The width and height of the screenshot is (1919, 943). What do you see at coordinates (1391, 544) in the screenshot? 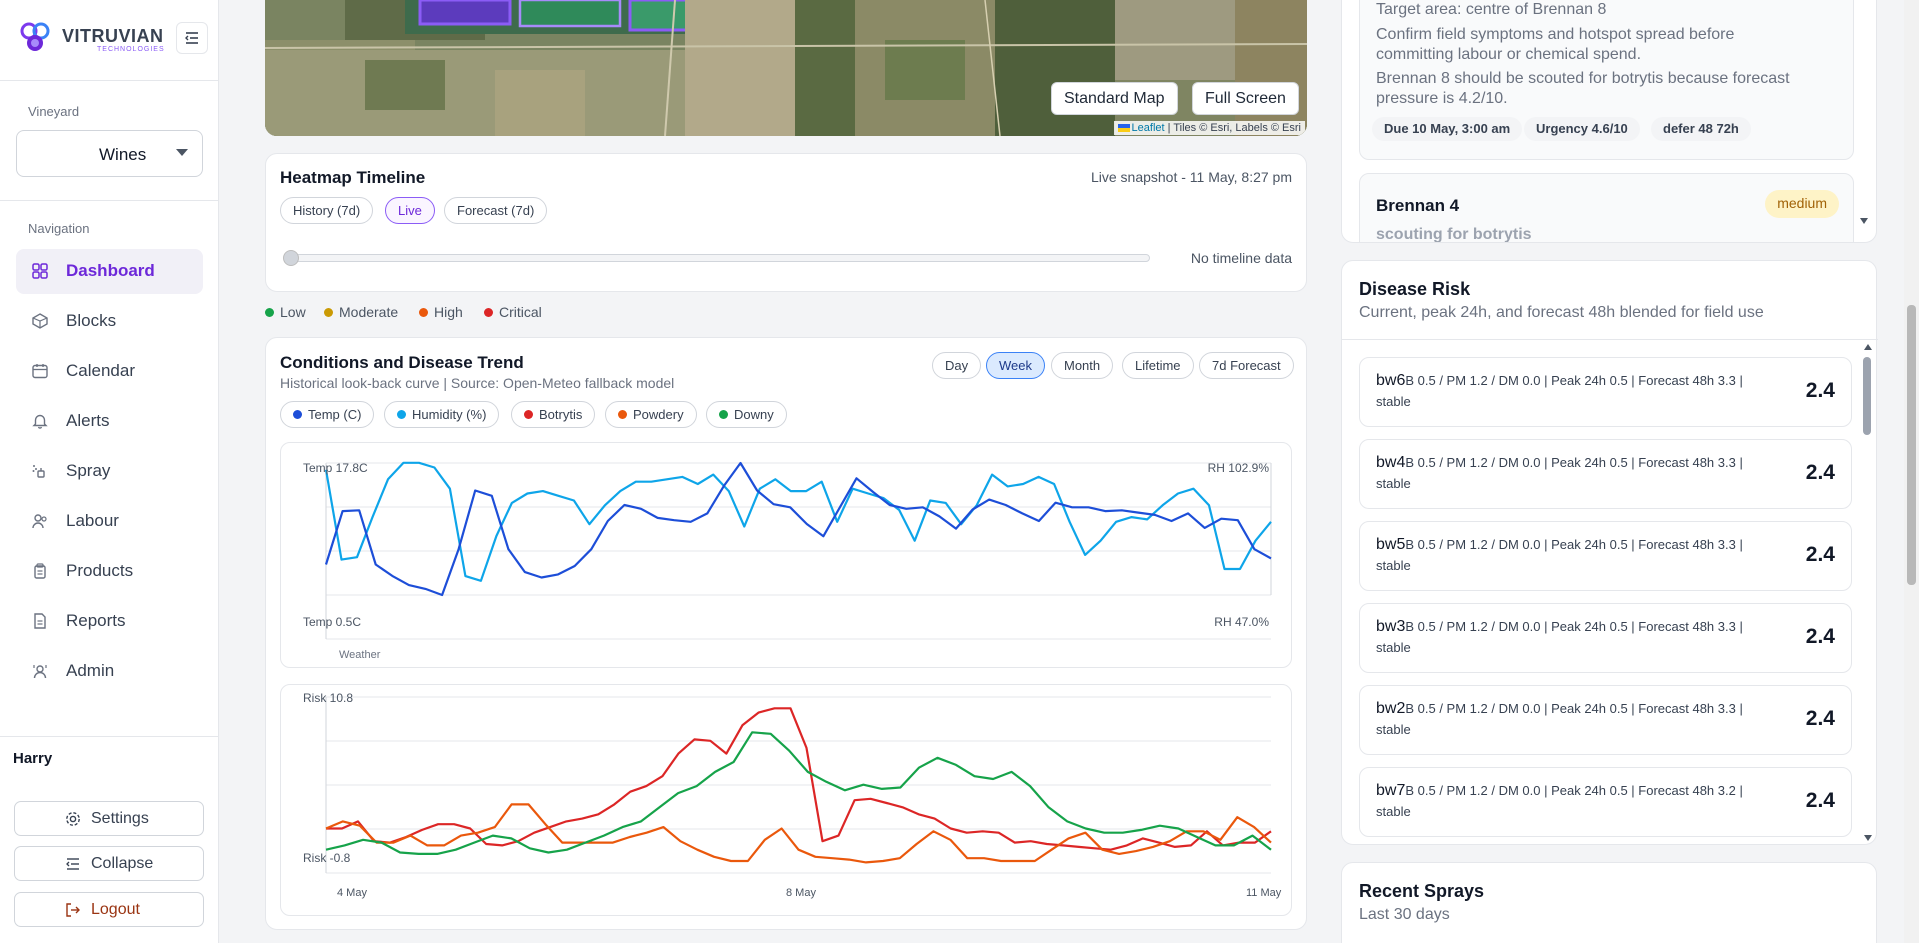
I see `block-id: bw5` at bounding box center [1391, 544].